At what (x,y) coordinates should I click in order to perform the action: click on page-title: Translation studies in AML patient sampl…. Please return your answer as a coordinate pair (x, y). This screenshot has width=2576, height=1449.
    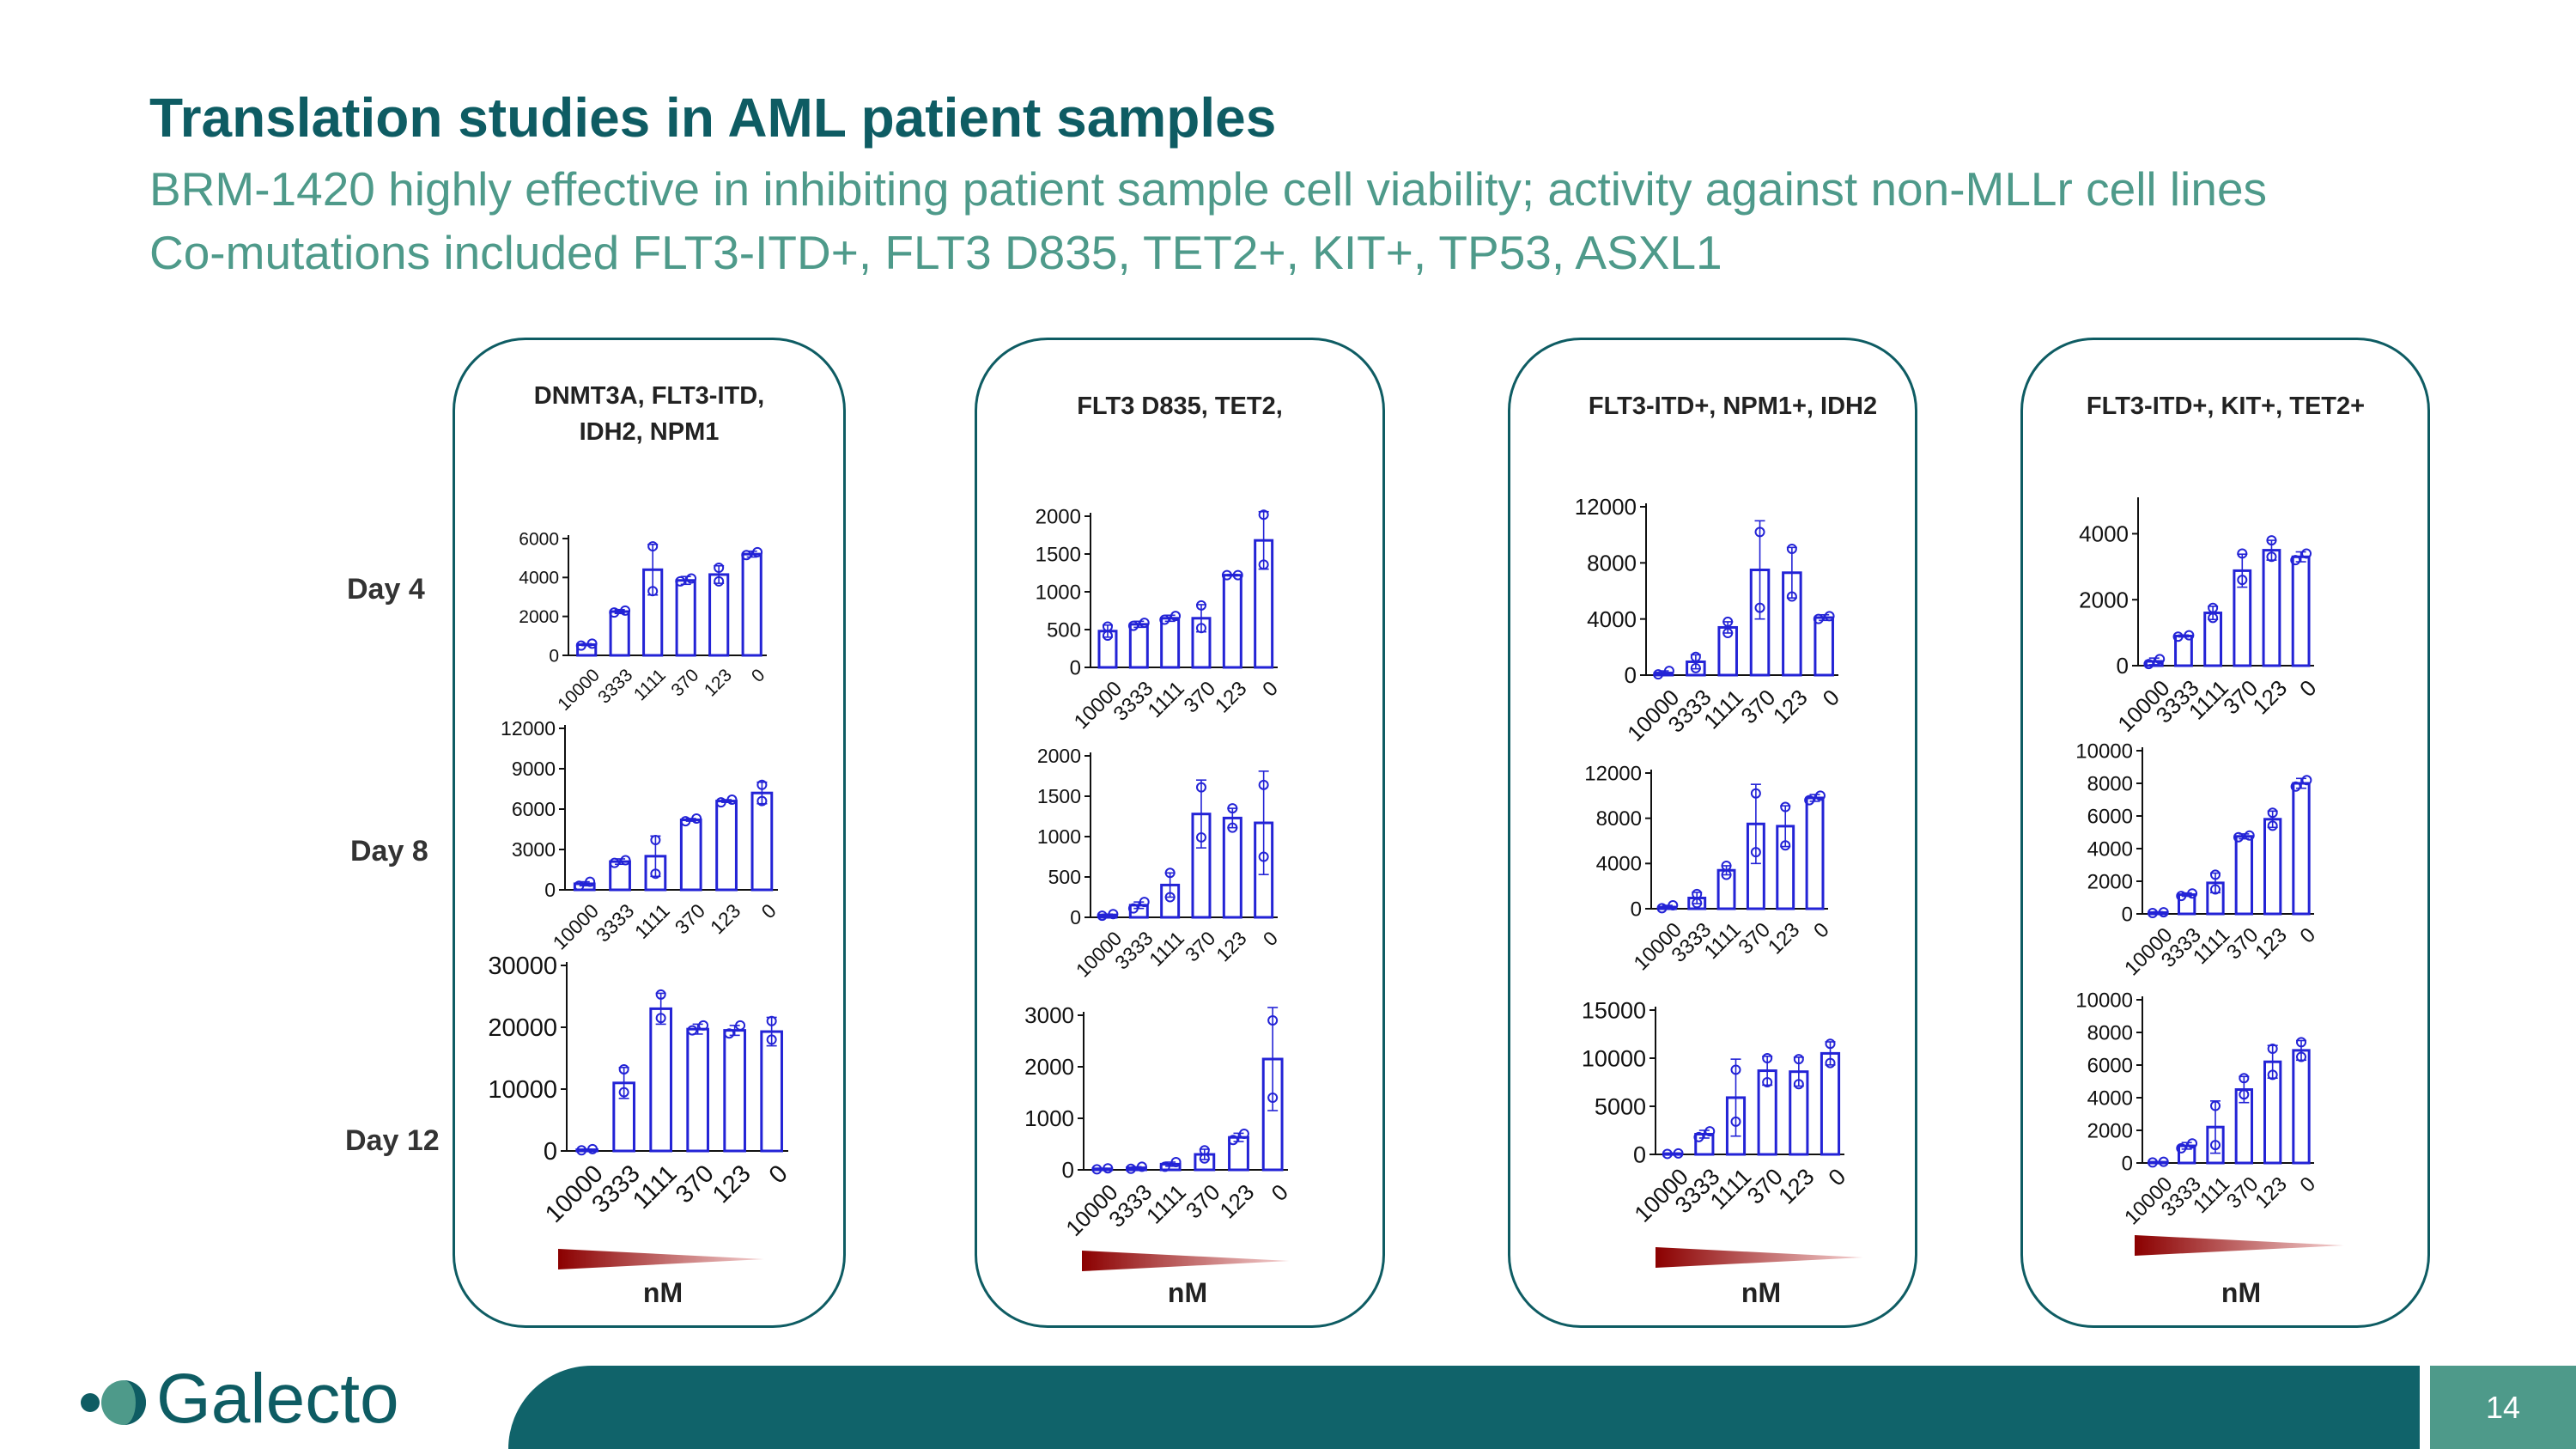
    Looking at the image, I should click on (713, 118).